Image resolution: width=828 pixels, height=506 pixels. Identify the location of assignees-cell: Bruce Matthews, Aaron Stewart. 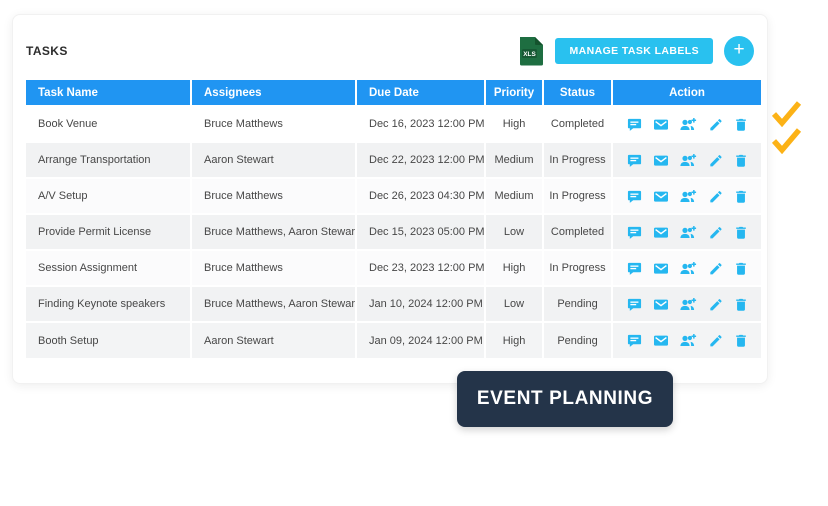
(273, 304).